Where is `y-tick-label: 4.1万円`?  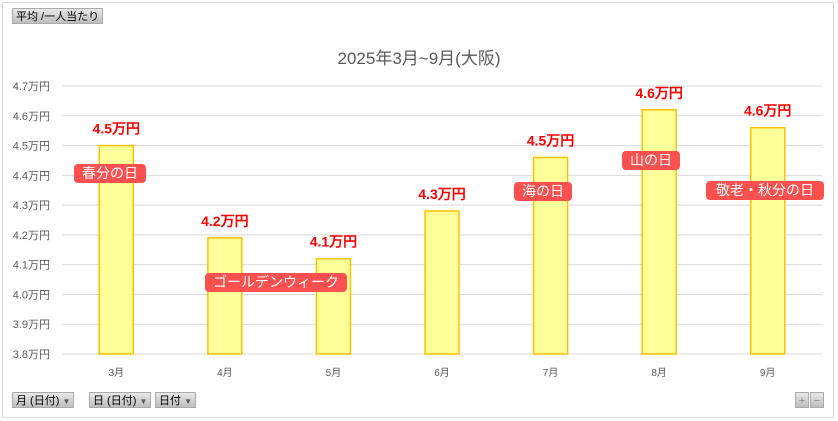 y-tick-label: 4.1万円 is located at coordinates (31, 266).